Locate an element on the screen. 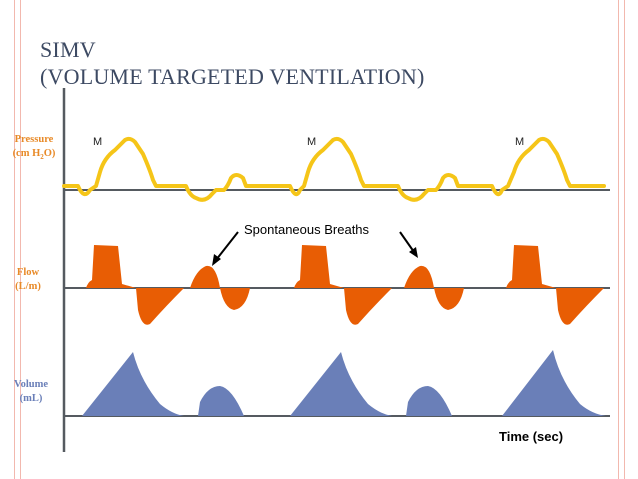 The width and height of the screenshot is (638, 479). mandatory-marker-1: M is located at coordinates (98, 142).